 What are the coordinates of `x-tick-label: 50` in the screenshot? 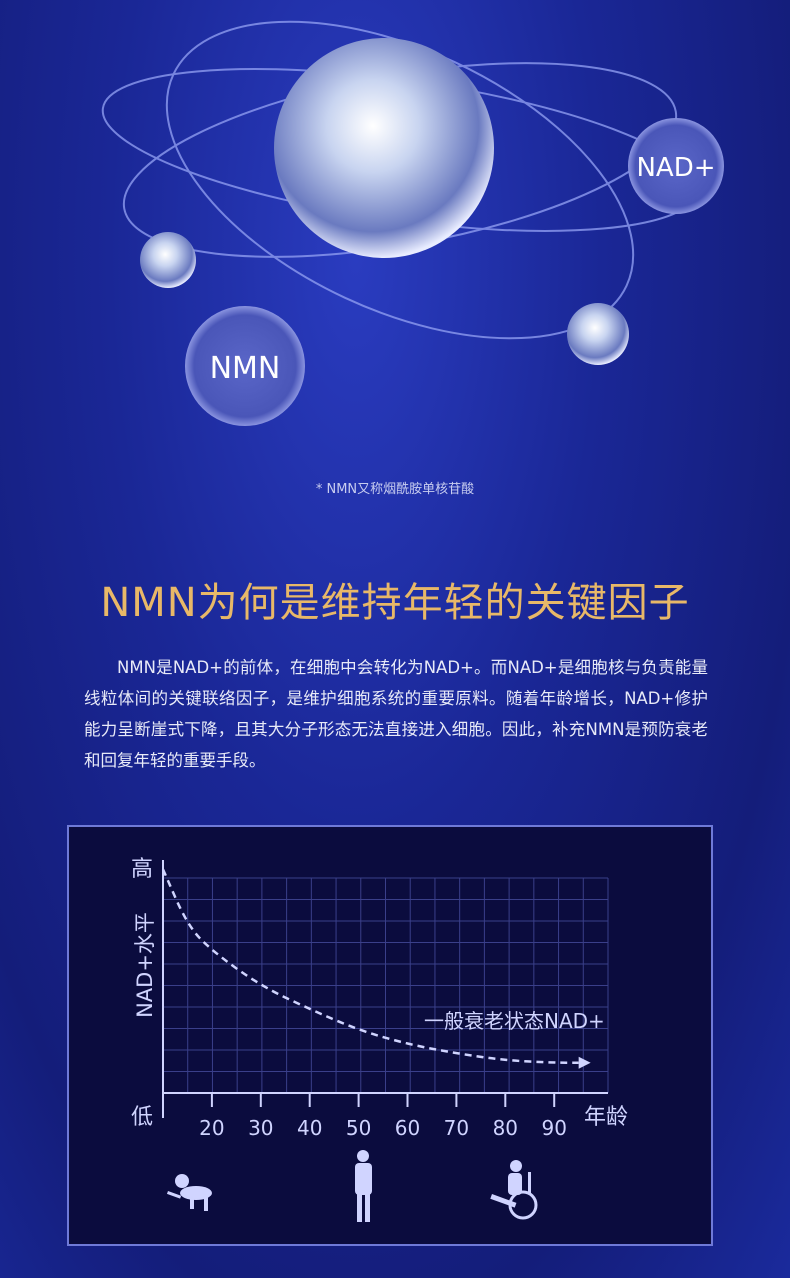 It's located at (358, 1128).